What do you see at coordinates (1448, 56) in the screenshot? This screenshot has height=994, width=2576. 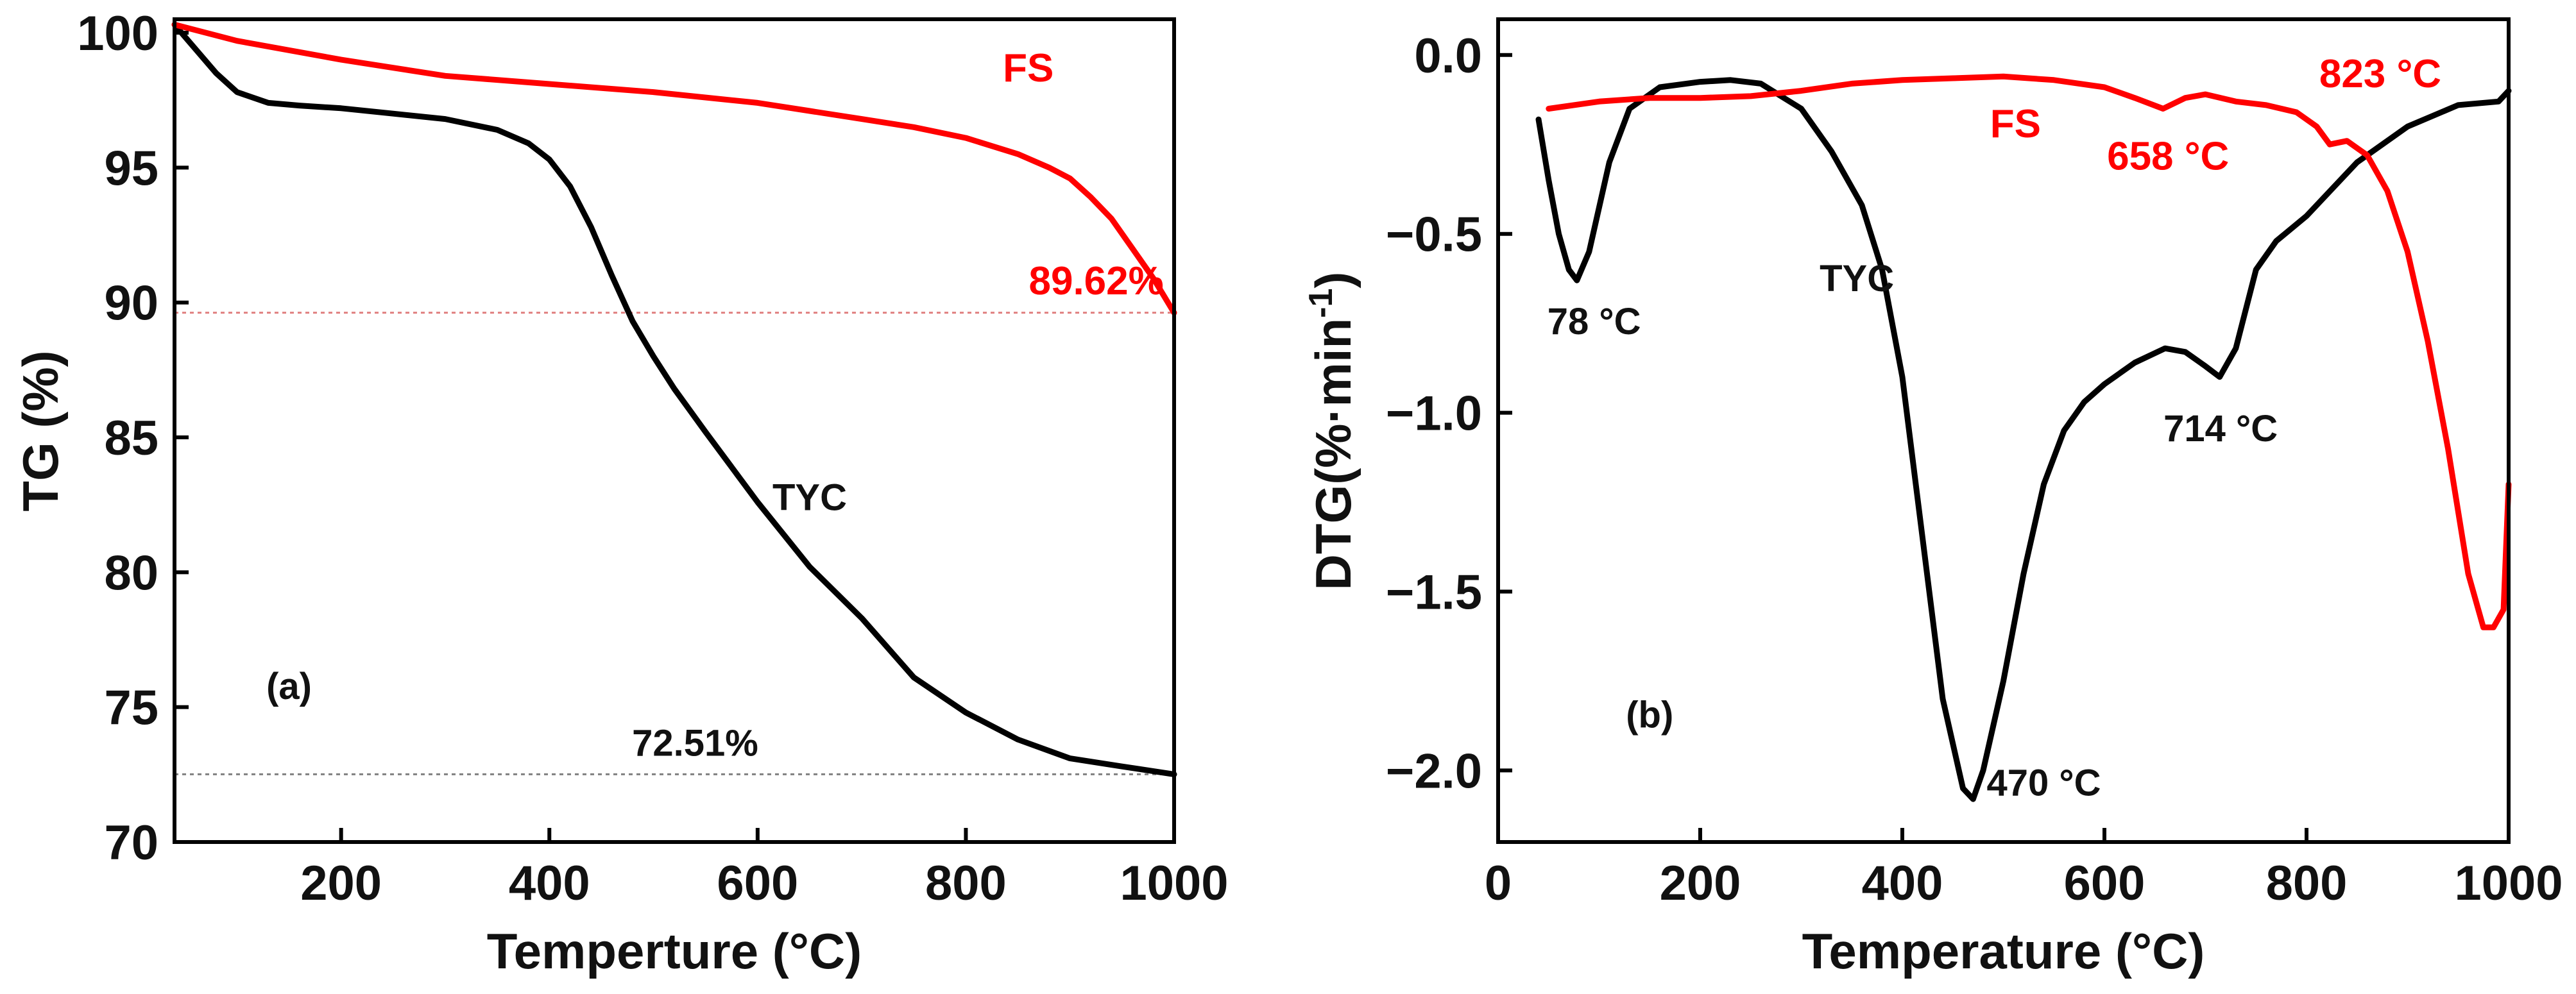 I see `y-tick-label: 0.0` at bounding box center [1448, 56].